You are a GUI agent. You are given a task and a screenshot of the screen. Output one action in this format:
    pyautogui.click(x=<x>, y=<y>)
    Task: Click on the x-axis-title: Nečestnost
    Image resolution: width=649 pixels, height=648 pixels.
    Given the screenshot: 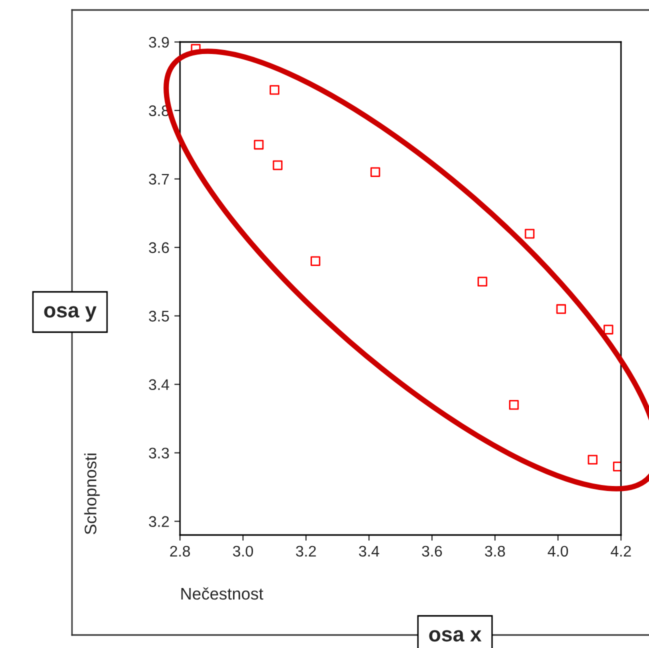 What is the action you would take?
    pyautogui.click(x=222, y=593)
    